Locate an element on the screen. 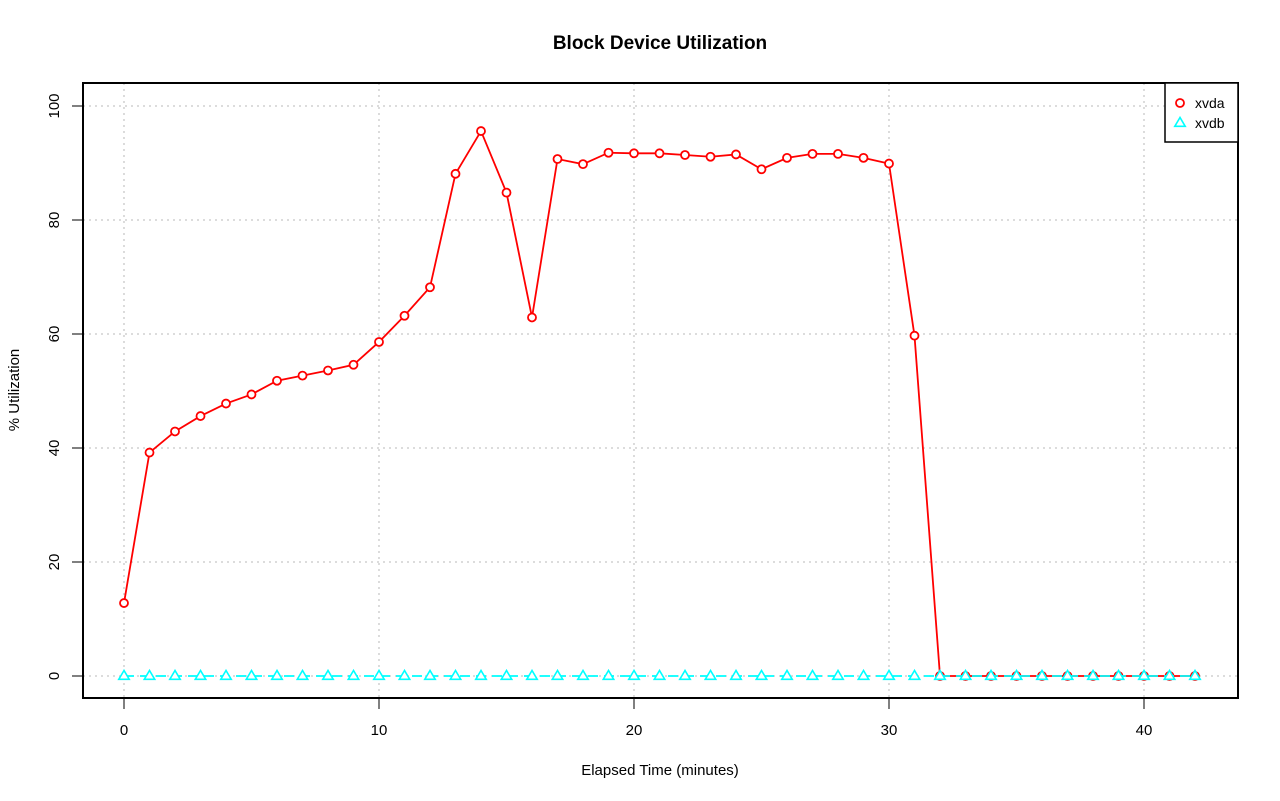  y-axis-label: % Utilization is located at coordinates (14, 390).